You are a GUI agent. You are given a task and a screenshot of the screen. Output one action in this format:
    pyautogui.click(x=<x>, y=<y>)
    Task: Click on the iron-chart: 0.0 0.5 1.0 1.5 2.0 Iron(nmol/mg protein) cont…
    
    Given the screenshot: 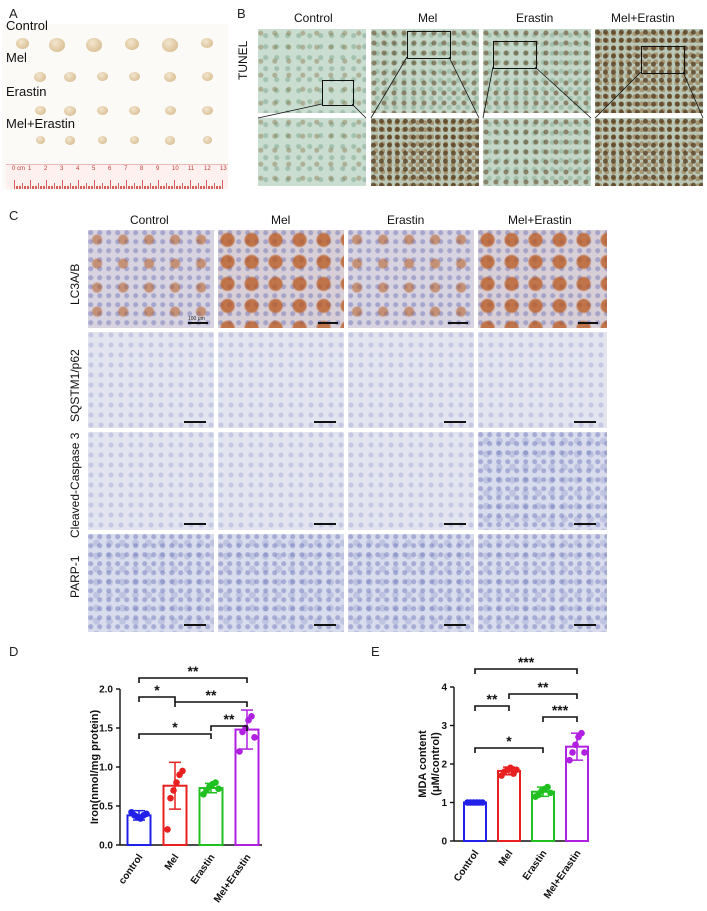 What is the action you would take?
    pyautogui.click(x=175, y=784)
    